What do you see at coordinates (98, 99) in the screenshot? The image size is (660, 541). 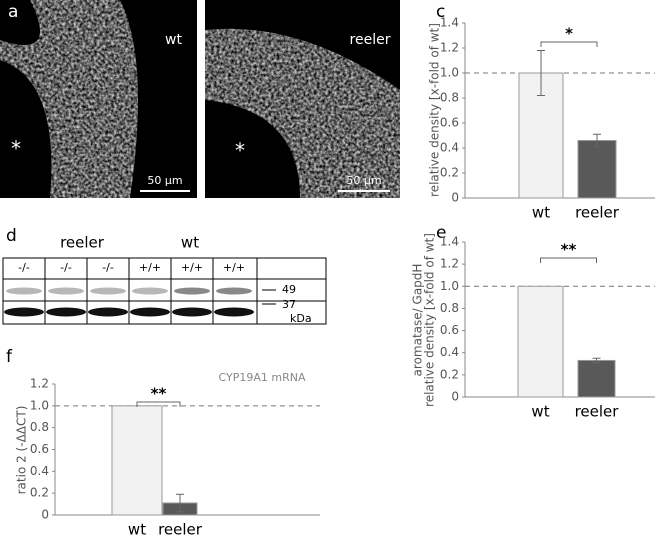 I see `panel-a: a wt * 50 µm` at bounding box center [98, 99].